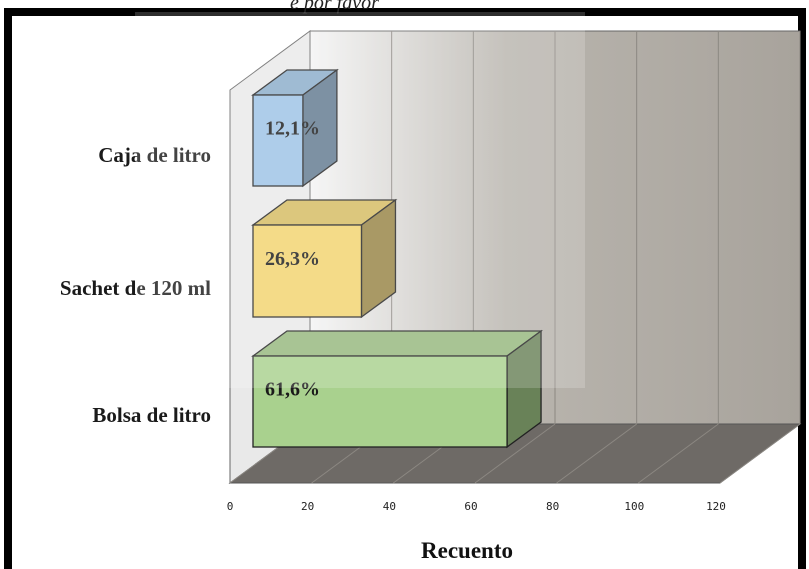  What do you see at coordinates (154, 155) in the screenshot?
I see `category-label: Caja de litro` at bounding box center [154, 155].